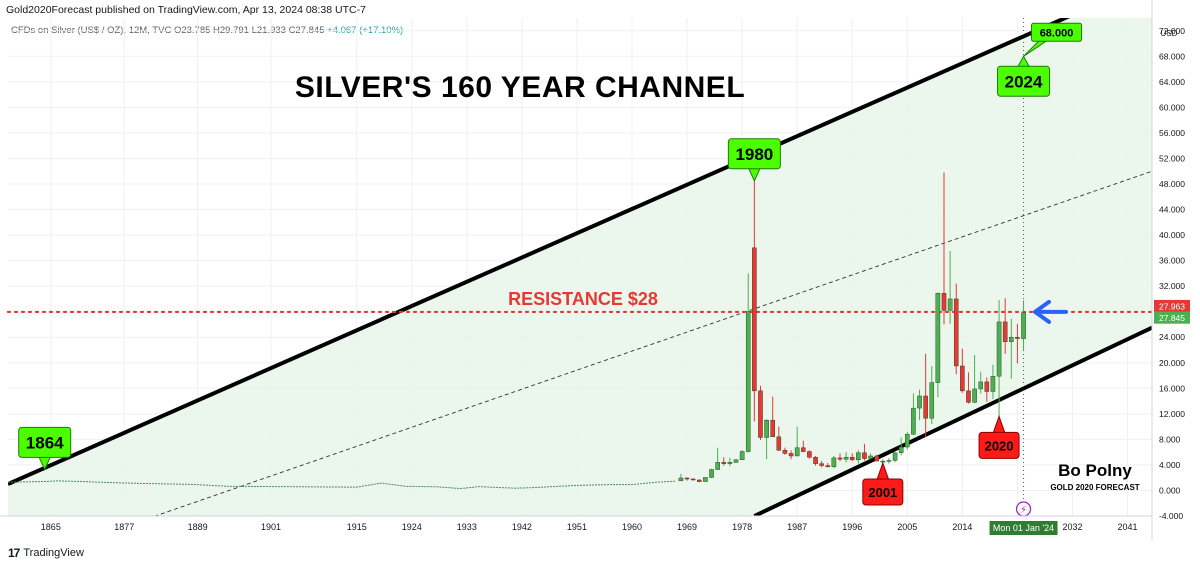 The height and width of the screenshot is (565, 1200). Describe the element at coordinates (198, 527) in the screenshot. I see `x-tick-label: 1889` at that location.